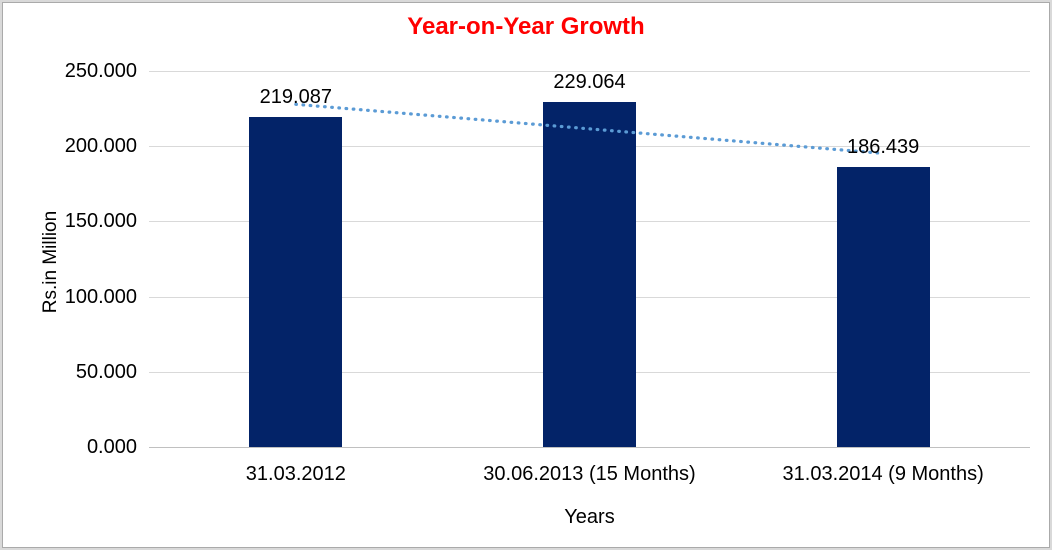  I want to click on y-tick-label-150: 150.000, so click(100, 221).